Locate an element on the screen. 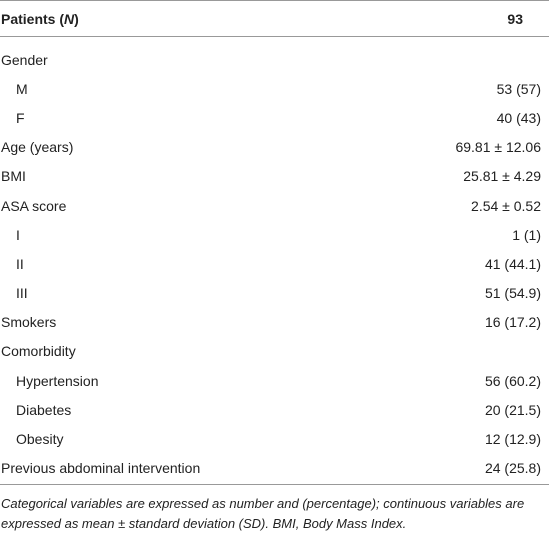  table-row: II 41 (44.1) is located at coordinates (274, 263).